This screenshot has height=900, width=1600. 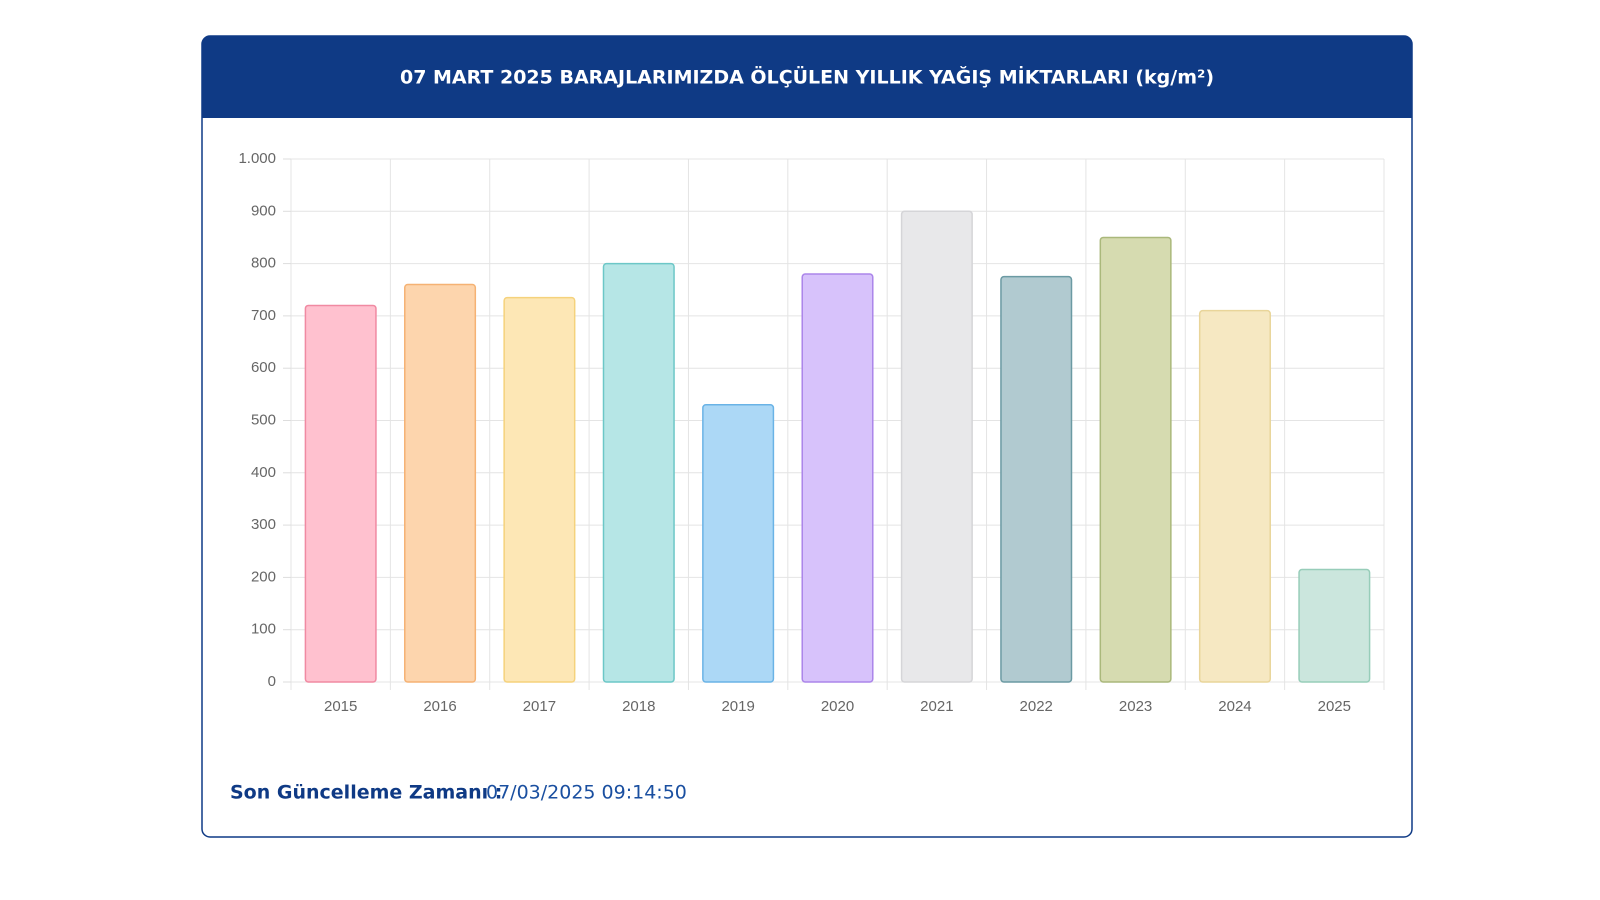 What do you see at coordinates (1234, 706) in the screenshot?
I see `x-tick-label: 2024` at bounding box center [1234, 706].